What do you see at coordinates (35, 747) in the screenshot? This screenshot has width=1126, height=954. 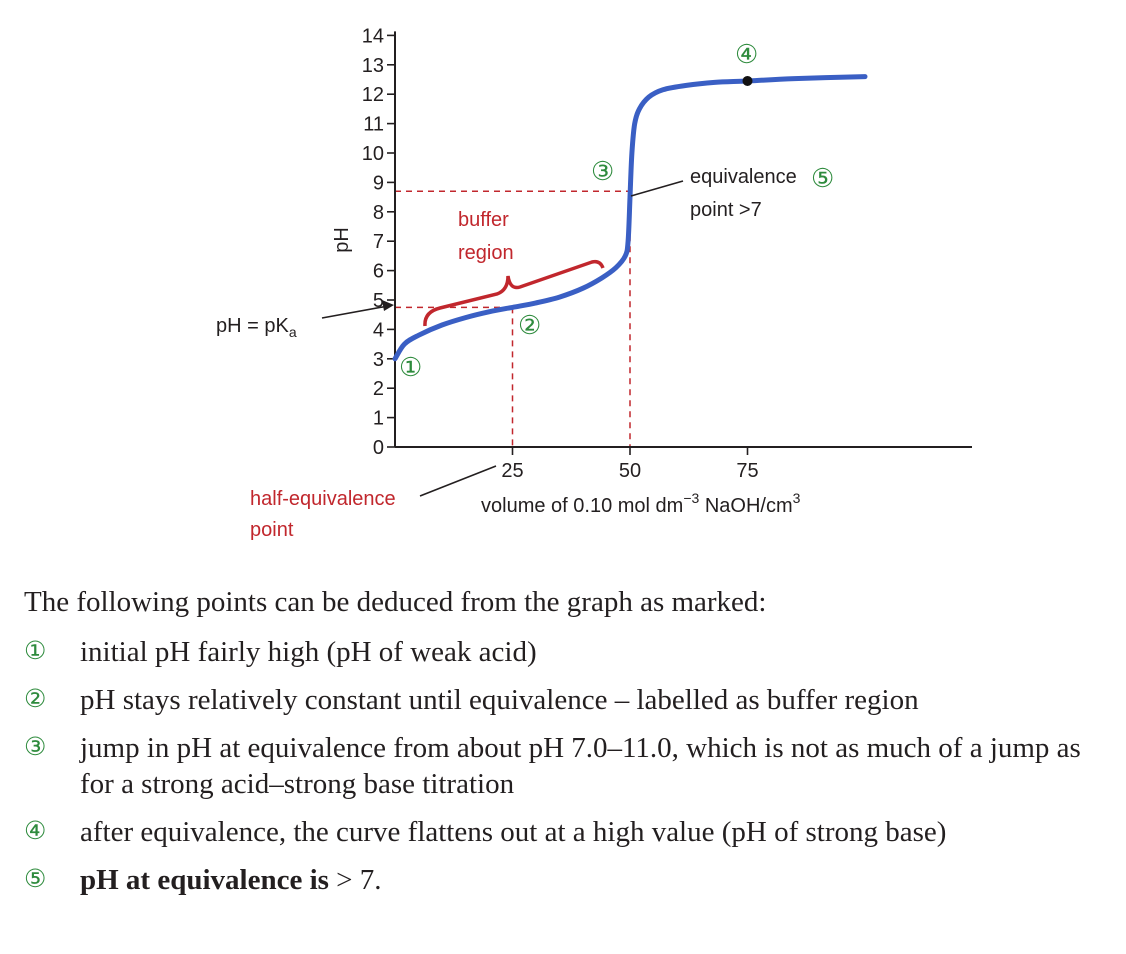 I see `note-marker: ③` at bounding box center [35, 747].